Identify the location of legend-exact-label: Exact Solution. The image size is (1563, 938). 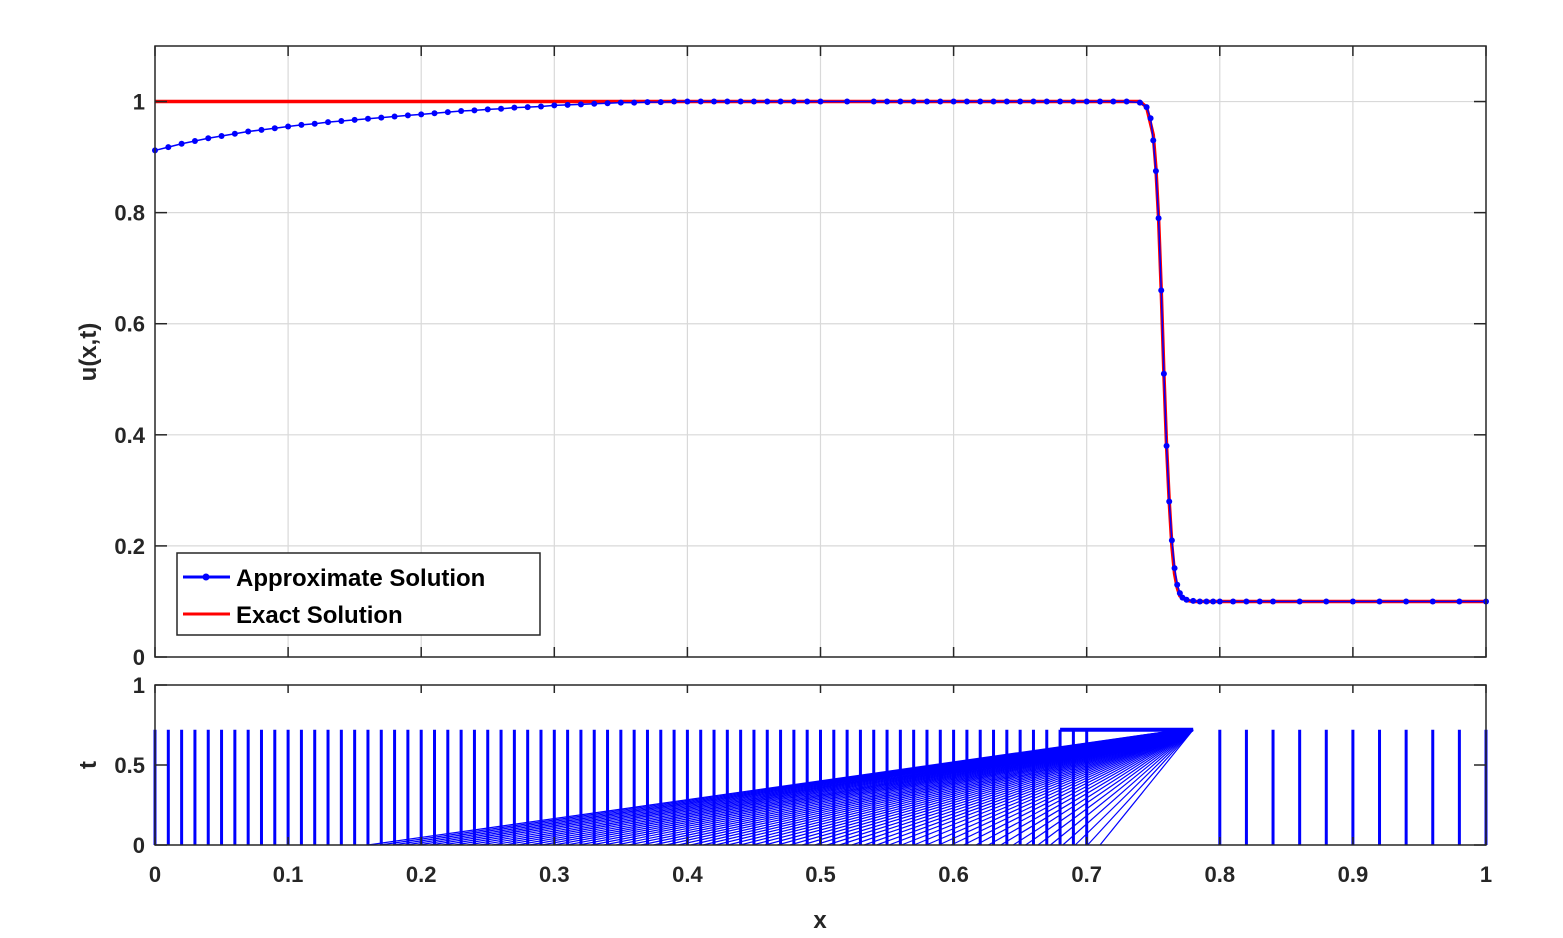
(319, 615).